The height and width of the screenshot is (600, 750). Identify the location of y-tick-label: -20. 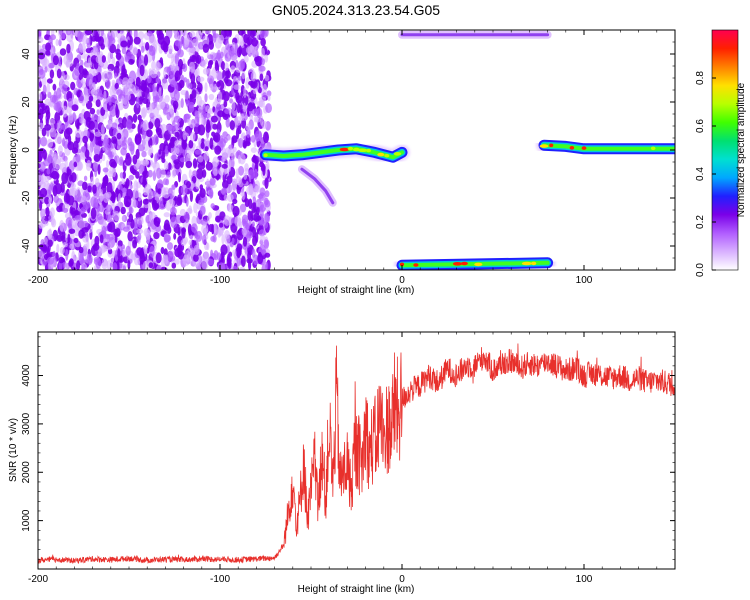
(26, 197).